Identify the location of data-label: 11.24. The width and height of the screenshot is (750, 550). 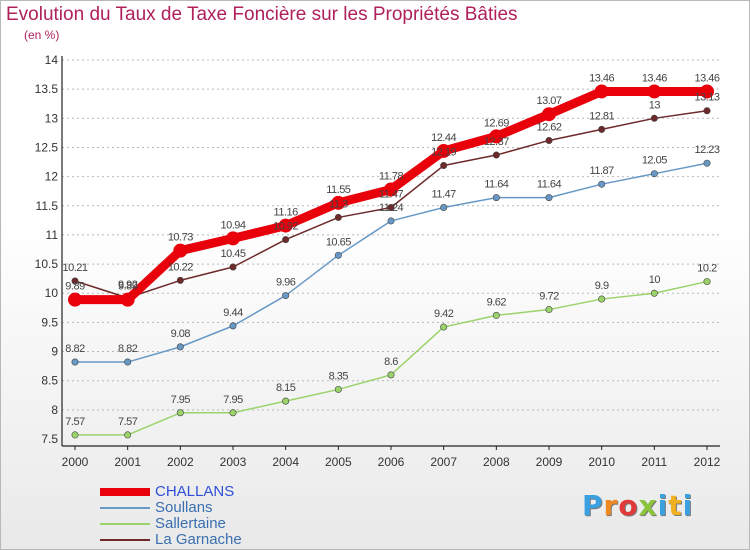
(391, 208).